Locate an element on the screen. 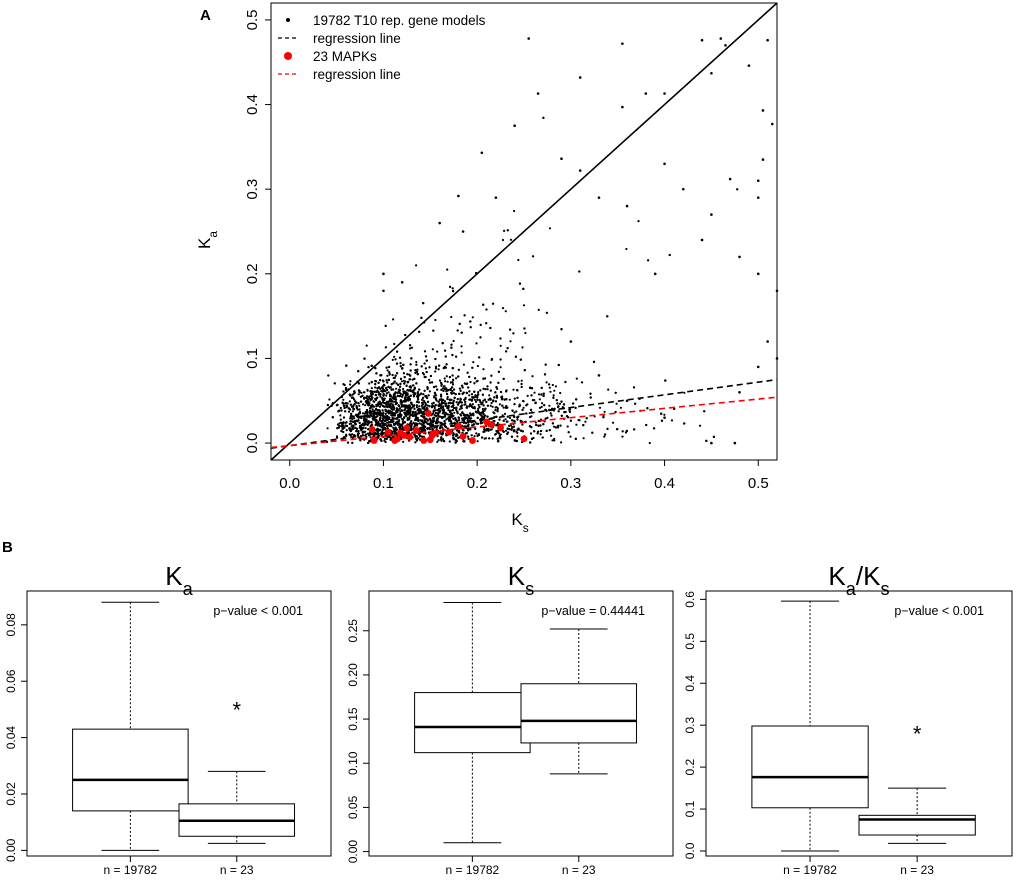 The image size is (1028, 881). y-tick-label: 0.20 is located at coordinates (353, 675).